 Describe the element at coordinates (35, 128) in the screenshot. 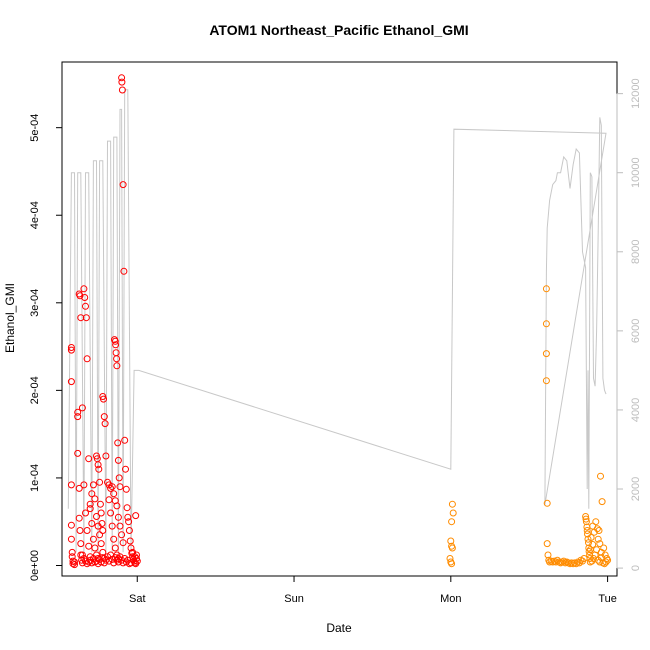

I see `y-tick-label: 5e-04` at that location.